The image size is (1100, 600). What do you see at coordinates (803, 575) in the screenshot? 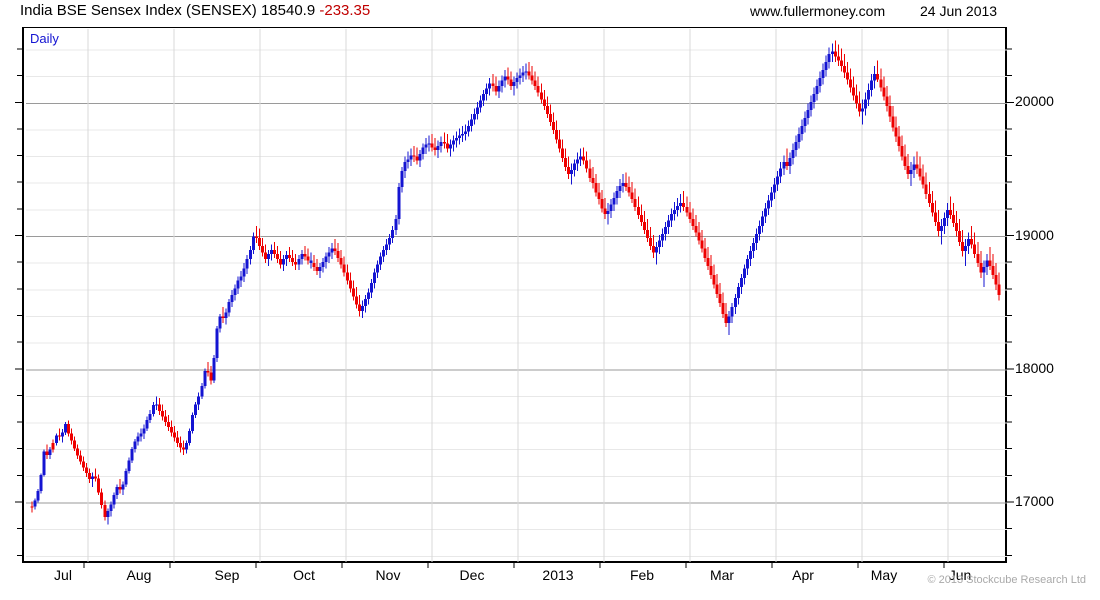
I see `x-axis-tick-label: Apr` at bounding box center [803, 575].